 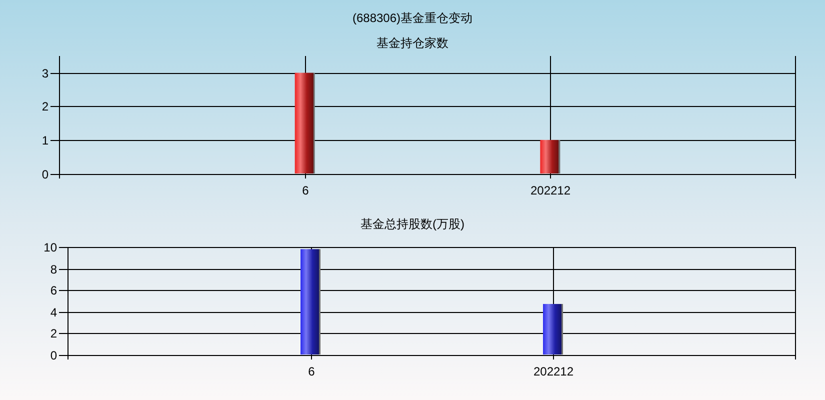 What do you see at coordinates (412, 43) in the screenshot?
I see `subtitle: 基金持仓家数` at bounding box center [412, 43].